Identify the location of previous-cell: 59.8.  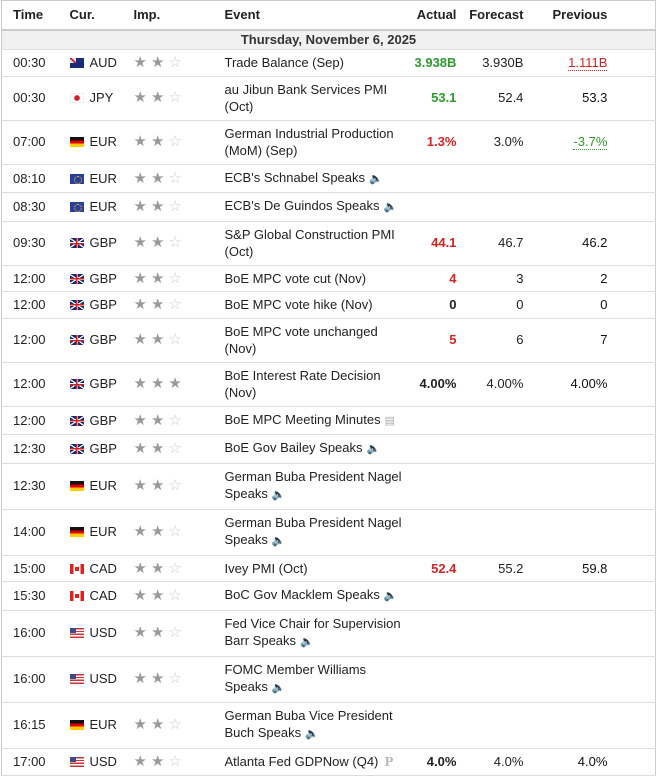
(565, 568).